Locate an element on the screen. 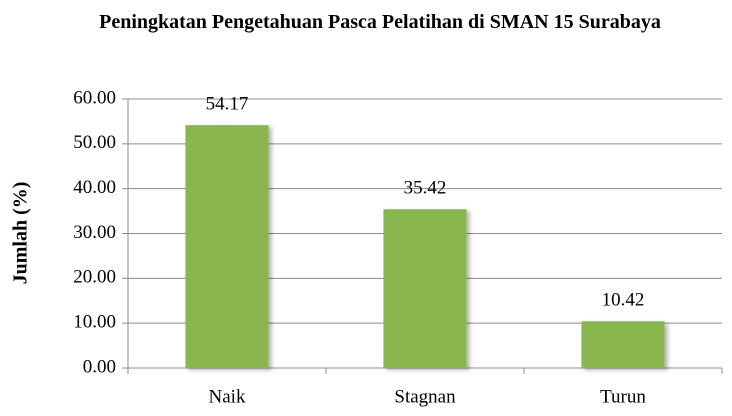  y-tick-label: 0.00 is located at coordinates (99, 366).